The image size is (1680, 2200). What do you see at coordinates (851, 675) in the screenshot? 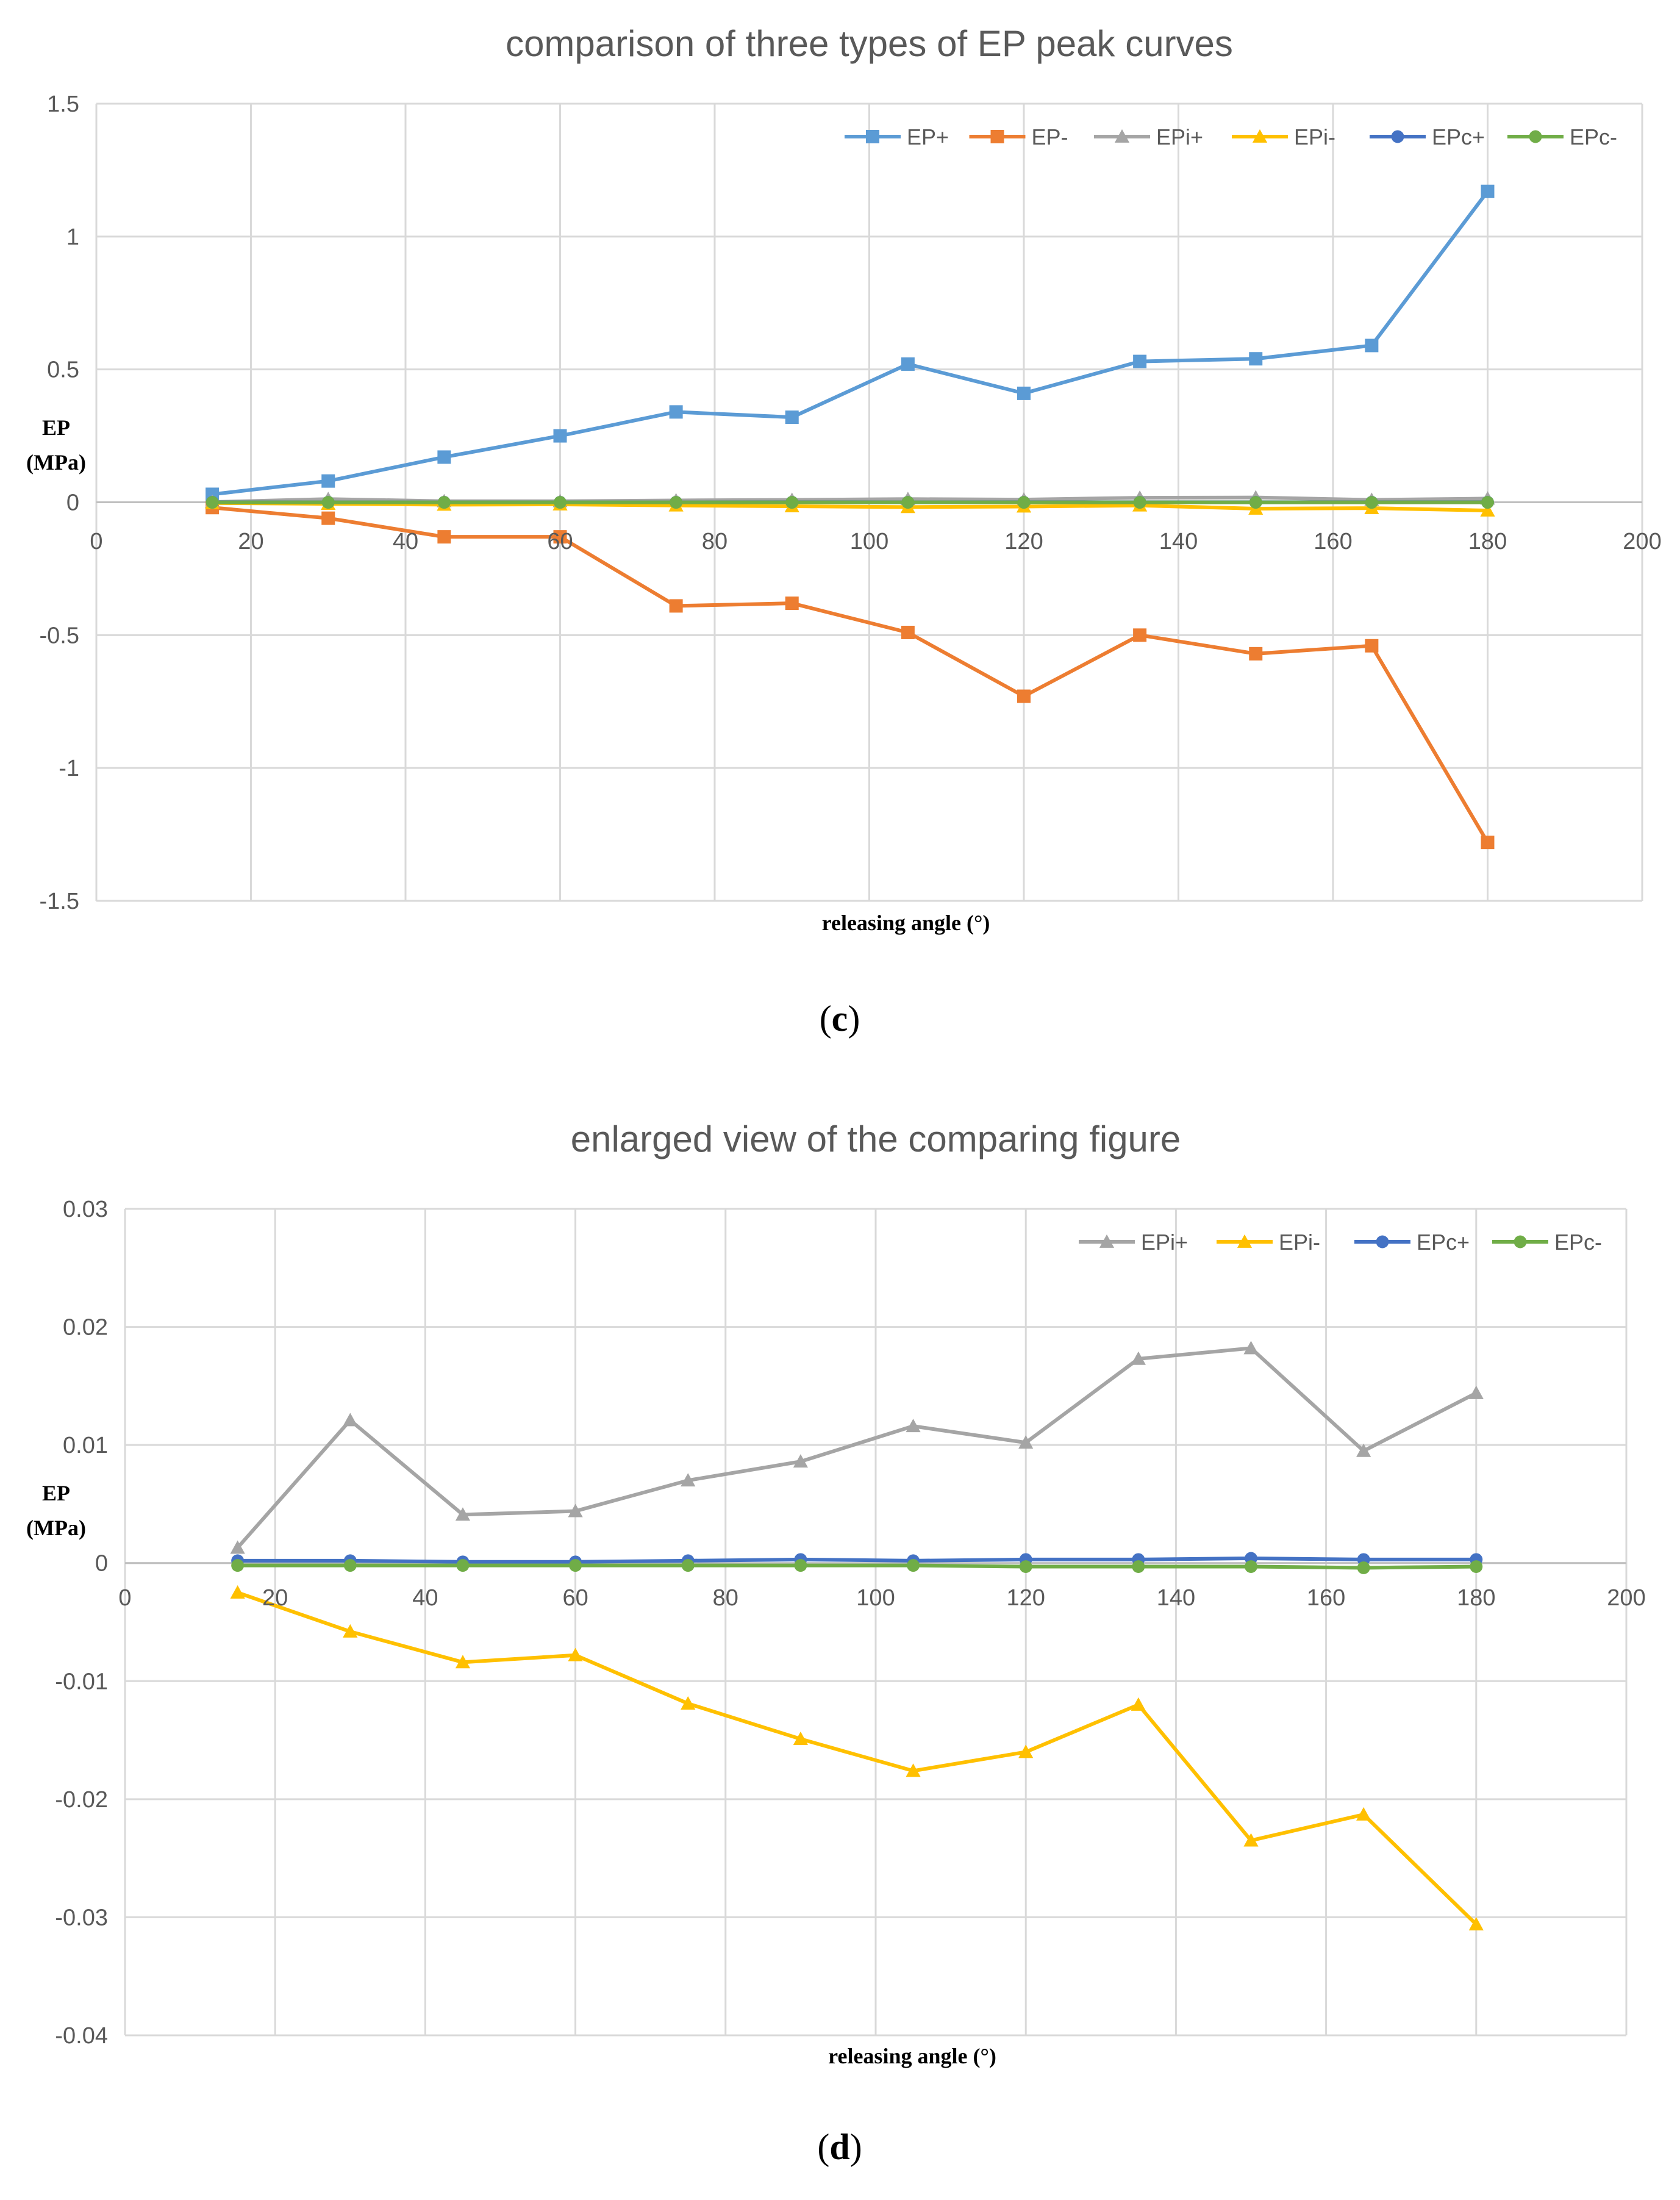
I see `series-line-EP-` at bounding box center [851, 675].